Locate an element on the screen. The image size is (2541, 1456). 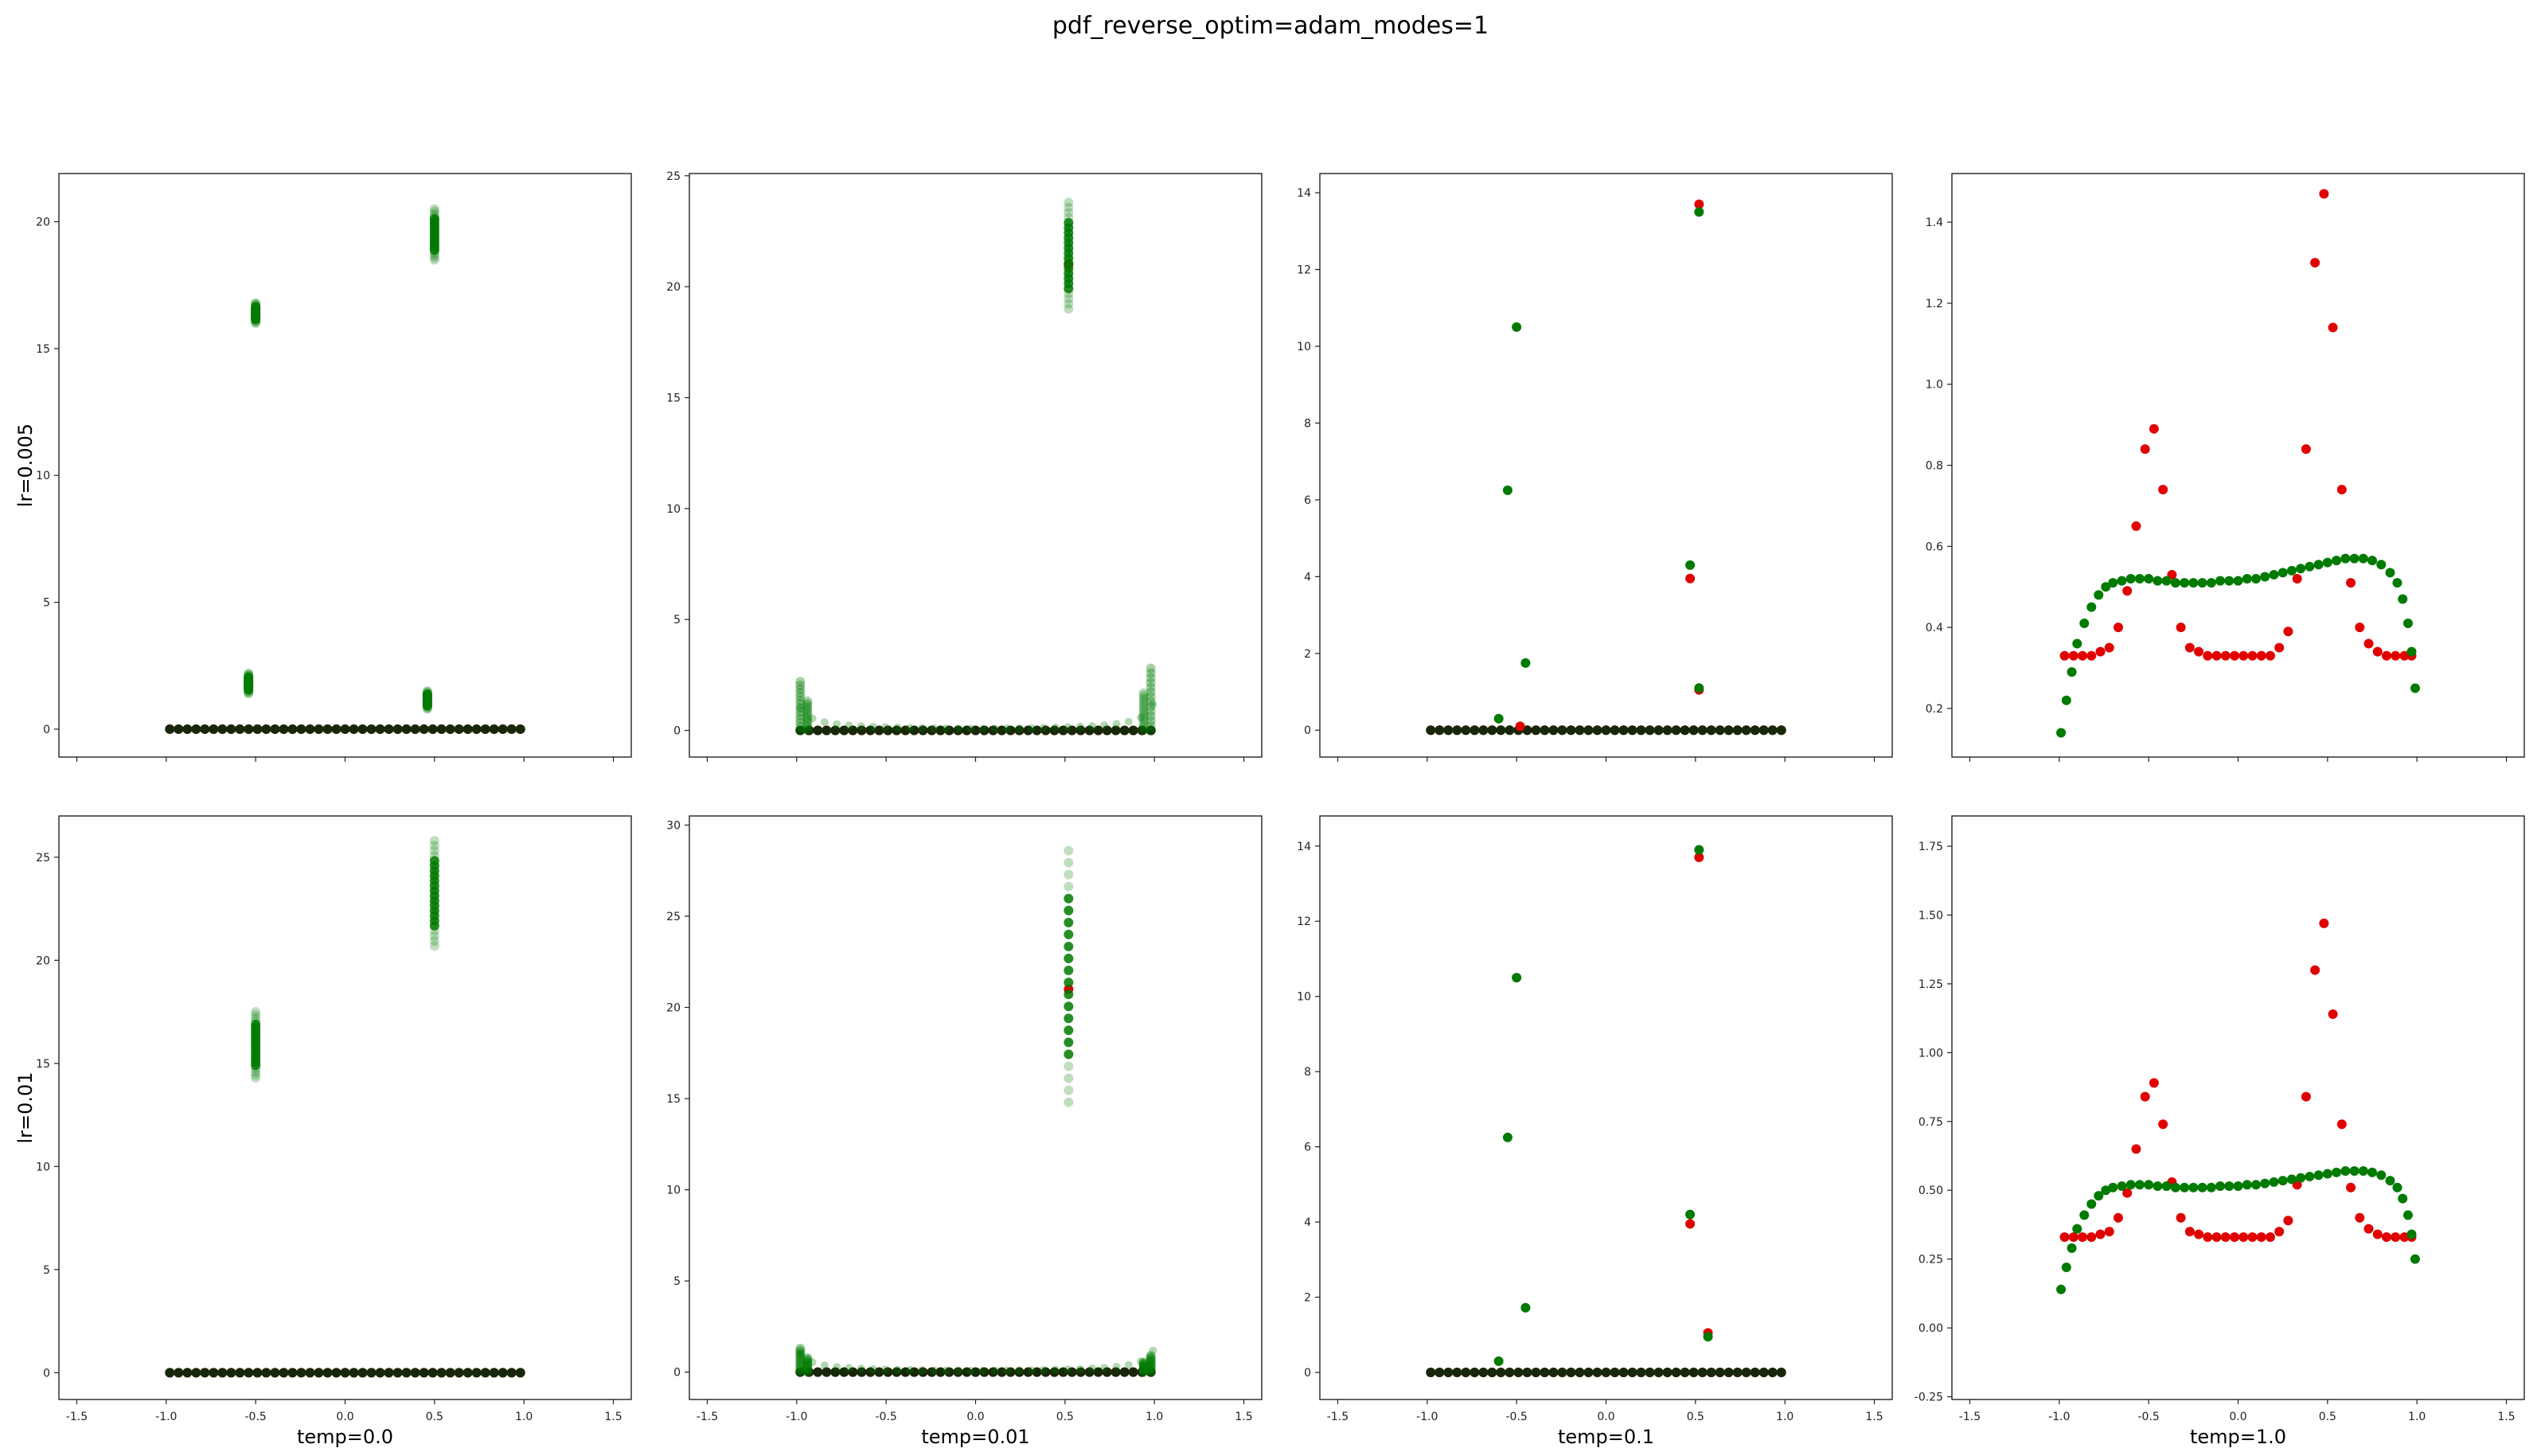
xtick-label: -0.5 is located at coordinates (1516, 1417).